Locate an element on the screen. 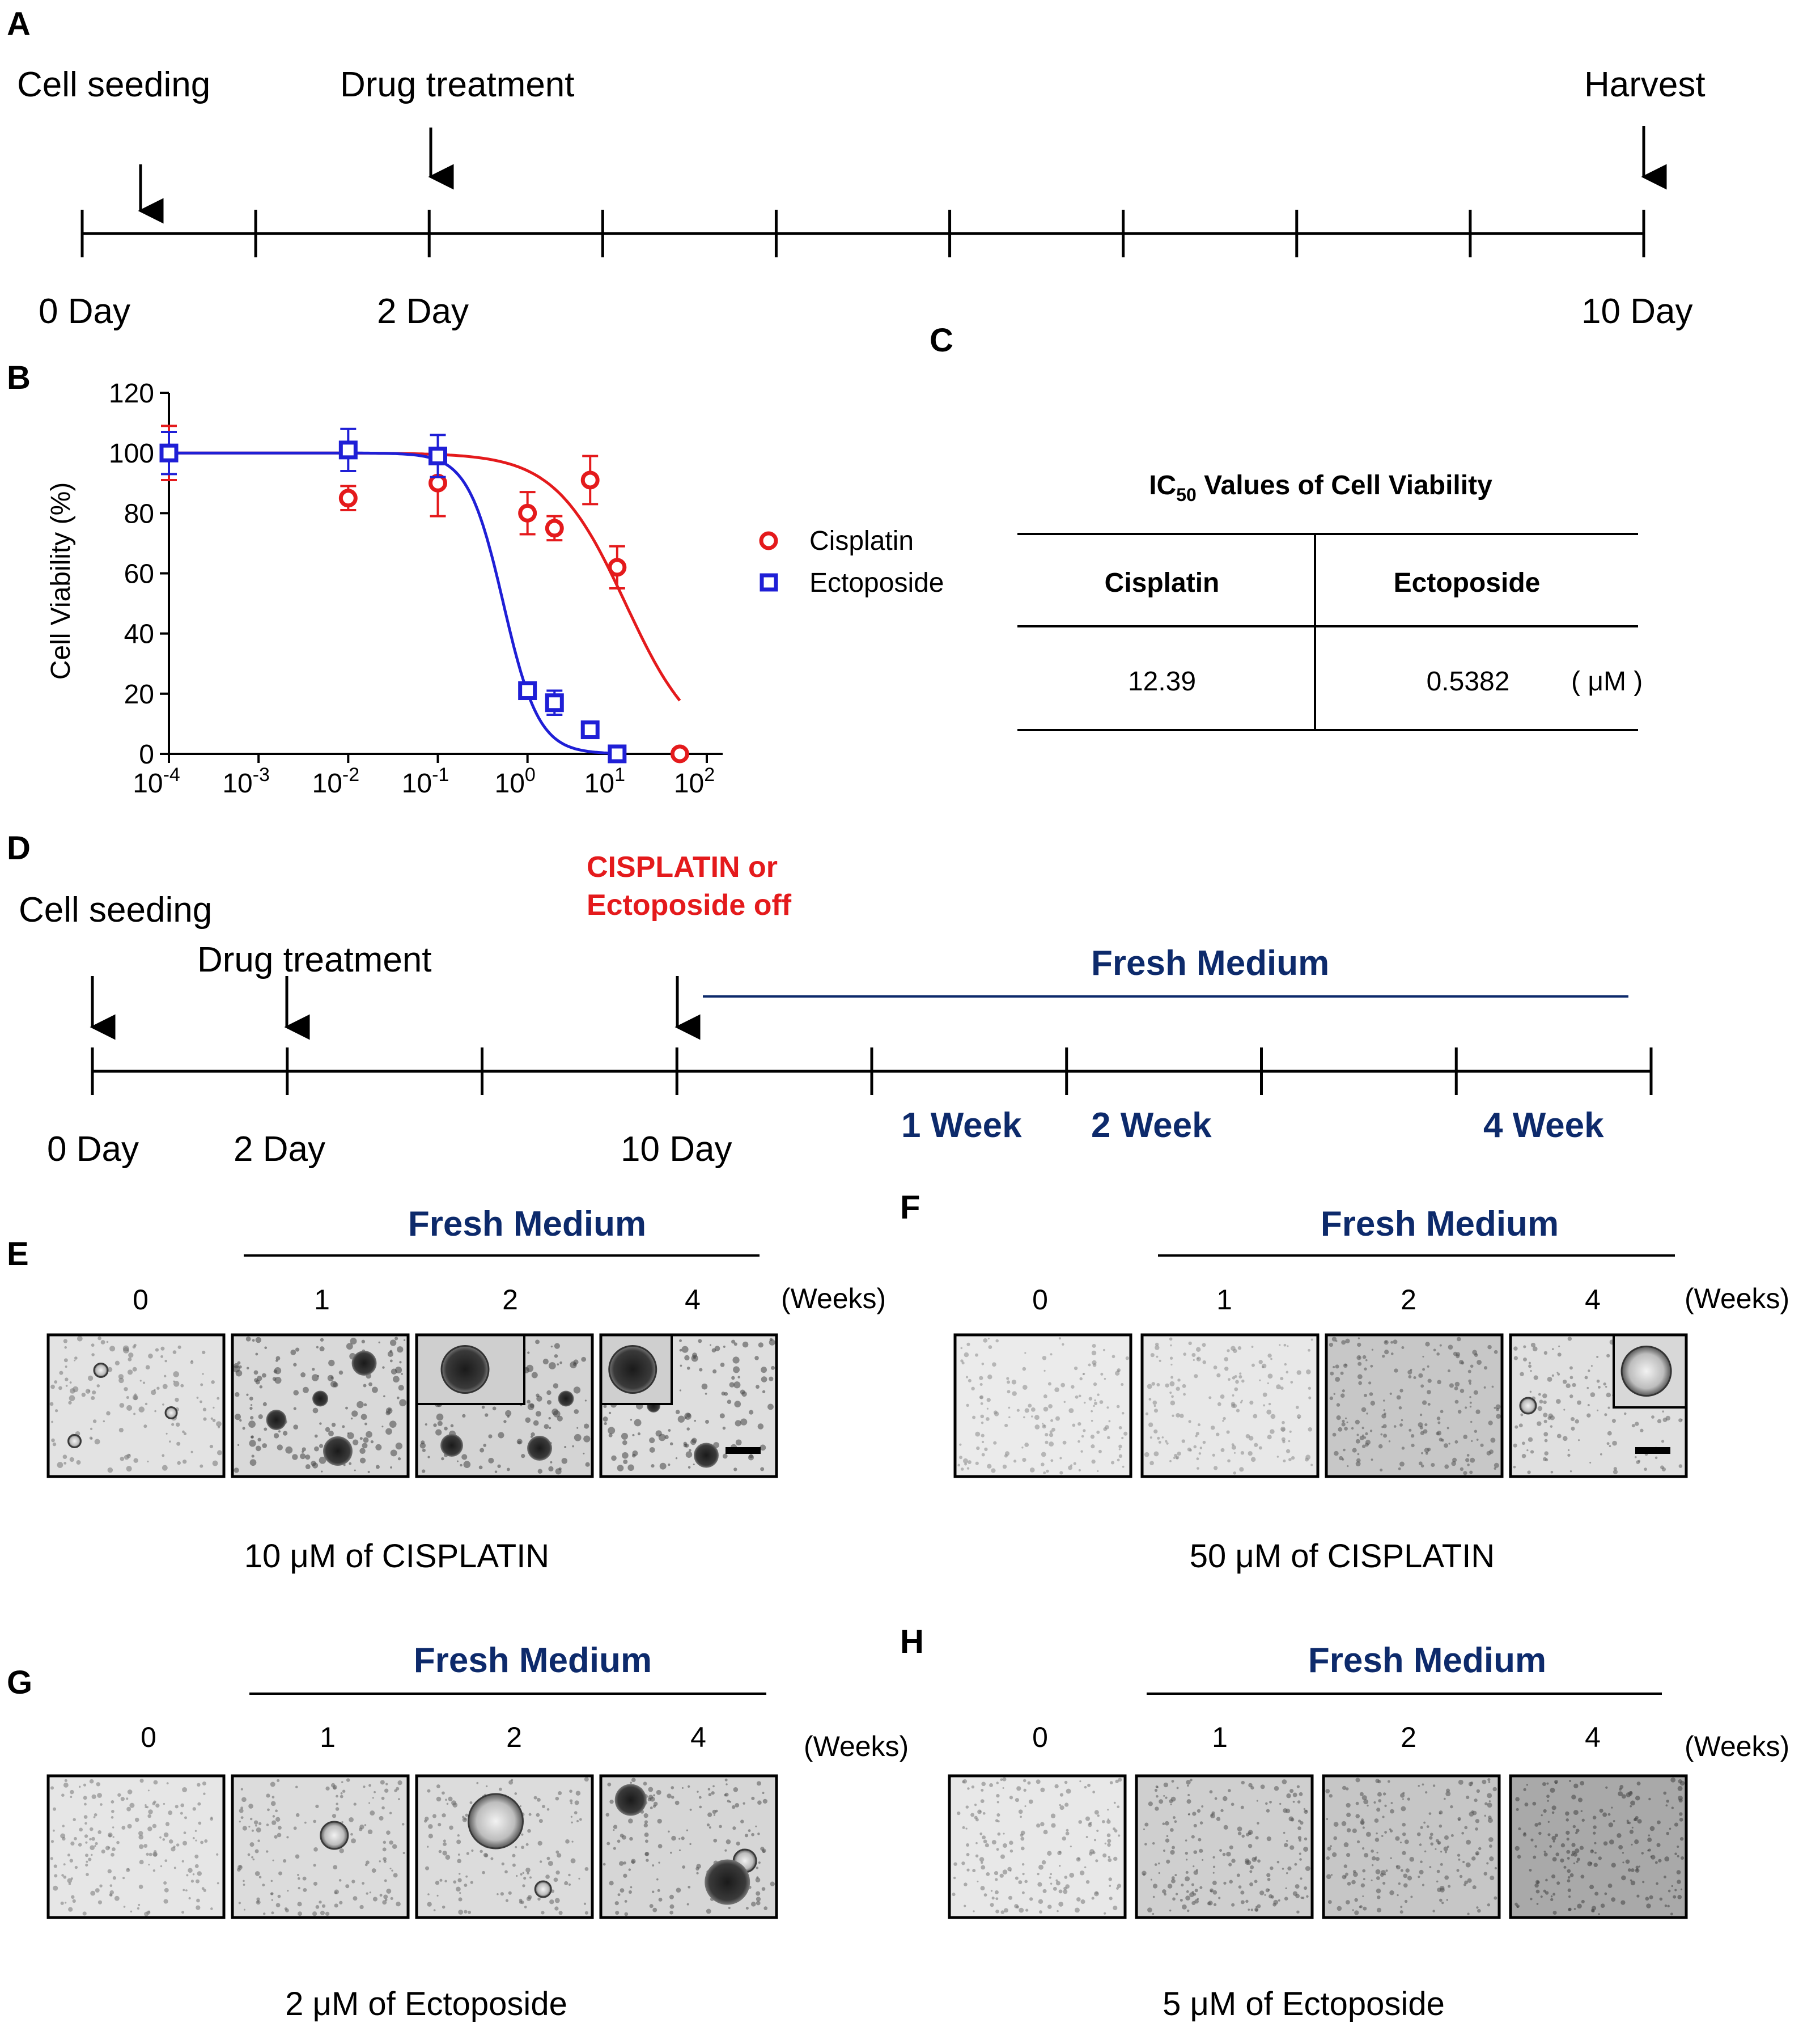 This screenshot has width=1820, height=2036. panel-letter-h: H is located at coordinates (912, 1641).